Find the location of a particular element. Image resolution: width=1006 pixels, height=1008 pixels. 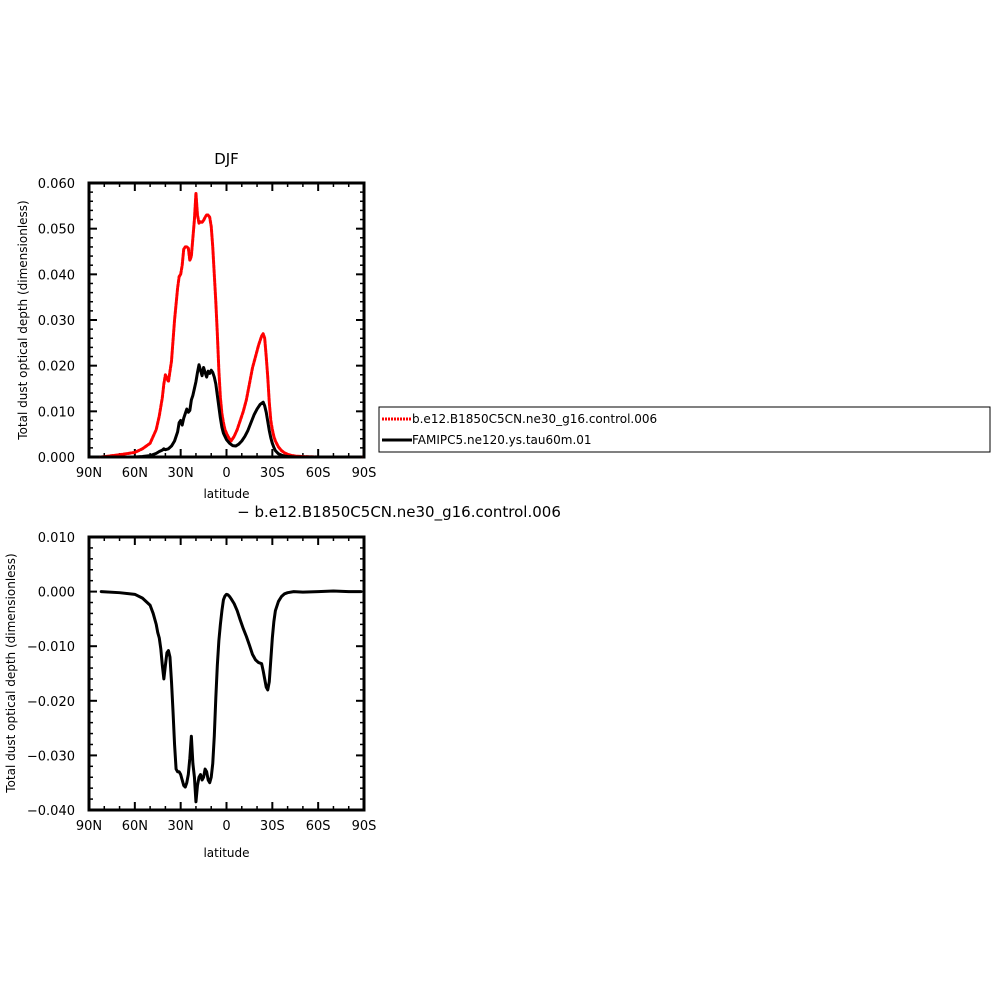

y-tick-label-top: 0.030 is located at coordinates (56, 321).